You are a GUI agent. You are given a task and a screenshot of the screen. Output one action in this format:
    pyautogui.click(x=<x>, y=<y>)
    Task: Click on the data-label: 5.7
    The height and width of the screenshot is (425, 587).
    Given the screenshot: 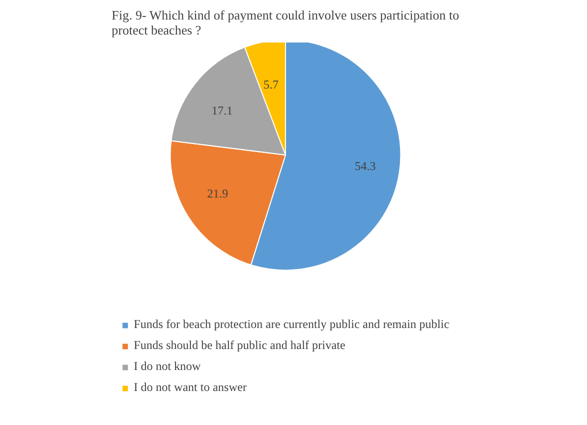 What is the action you would take?
    pyautogui.click(x=270, y=85)
    